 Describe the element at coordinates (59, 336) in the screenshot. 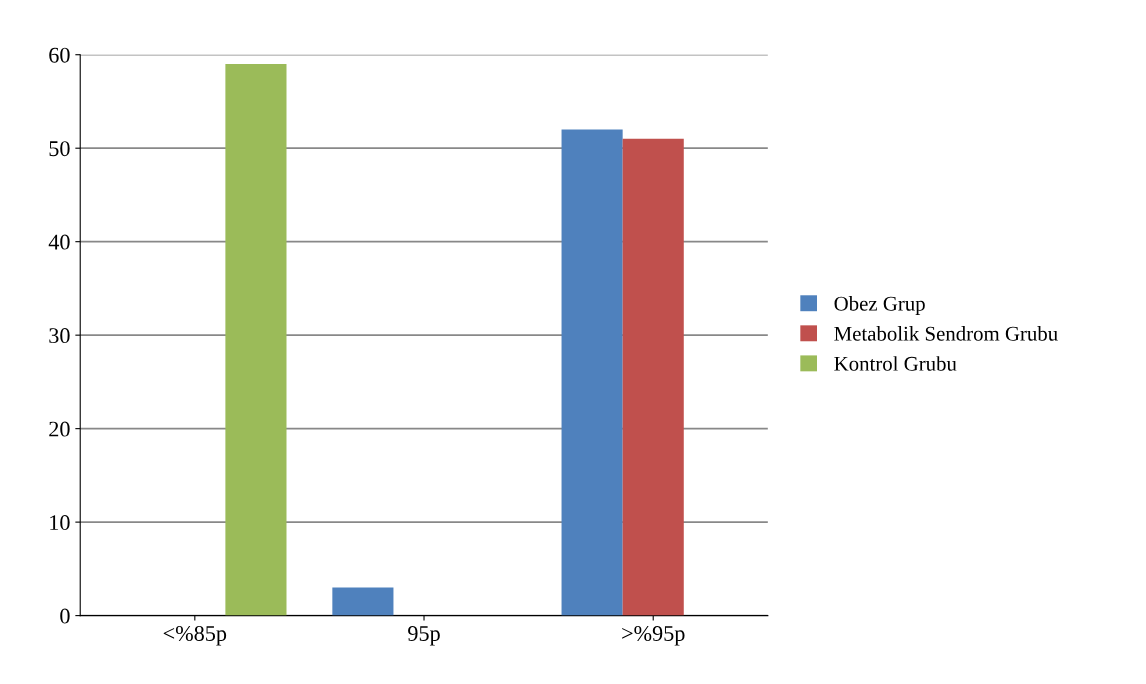

I see `y-tick-label: 30` at that location.